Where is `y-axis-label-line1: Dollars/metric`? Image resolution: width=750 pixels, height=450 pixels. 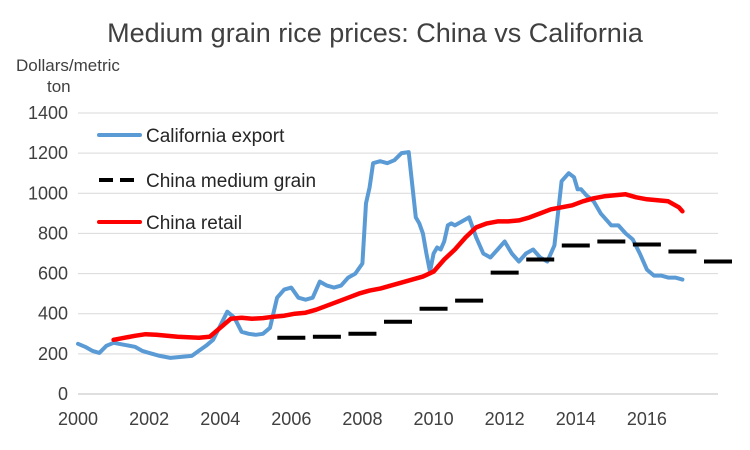
y-axis-label-line1: Dollars/metric is located at coordinates (68, 65).